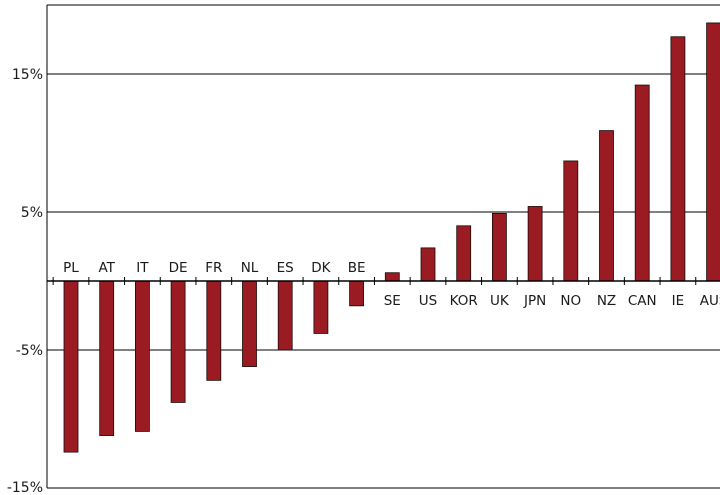 The width and height of the screenshot is (720, 495). Describe the element at coordinates (29, 351) in the screenshot. I see `y-tick-label: -5%` at that location.